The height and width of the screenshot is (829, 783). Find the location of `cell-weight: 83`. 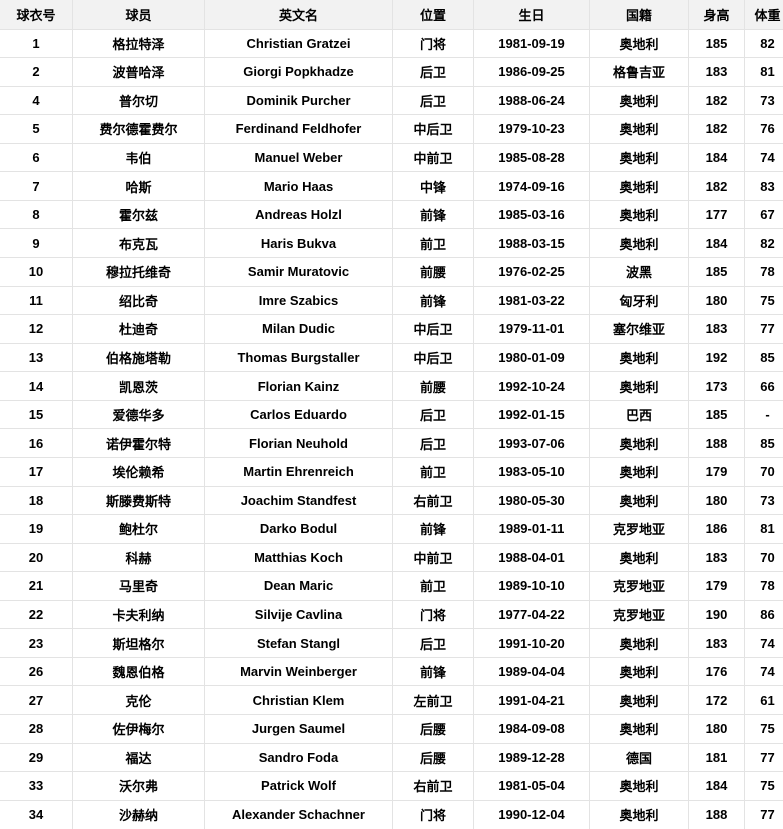

cell-weight: 83 is located at coordinates (763, 186).